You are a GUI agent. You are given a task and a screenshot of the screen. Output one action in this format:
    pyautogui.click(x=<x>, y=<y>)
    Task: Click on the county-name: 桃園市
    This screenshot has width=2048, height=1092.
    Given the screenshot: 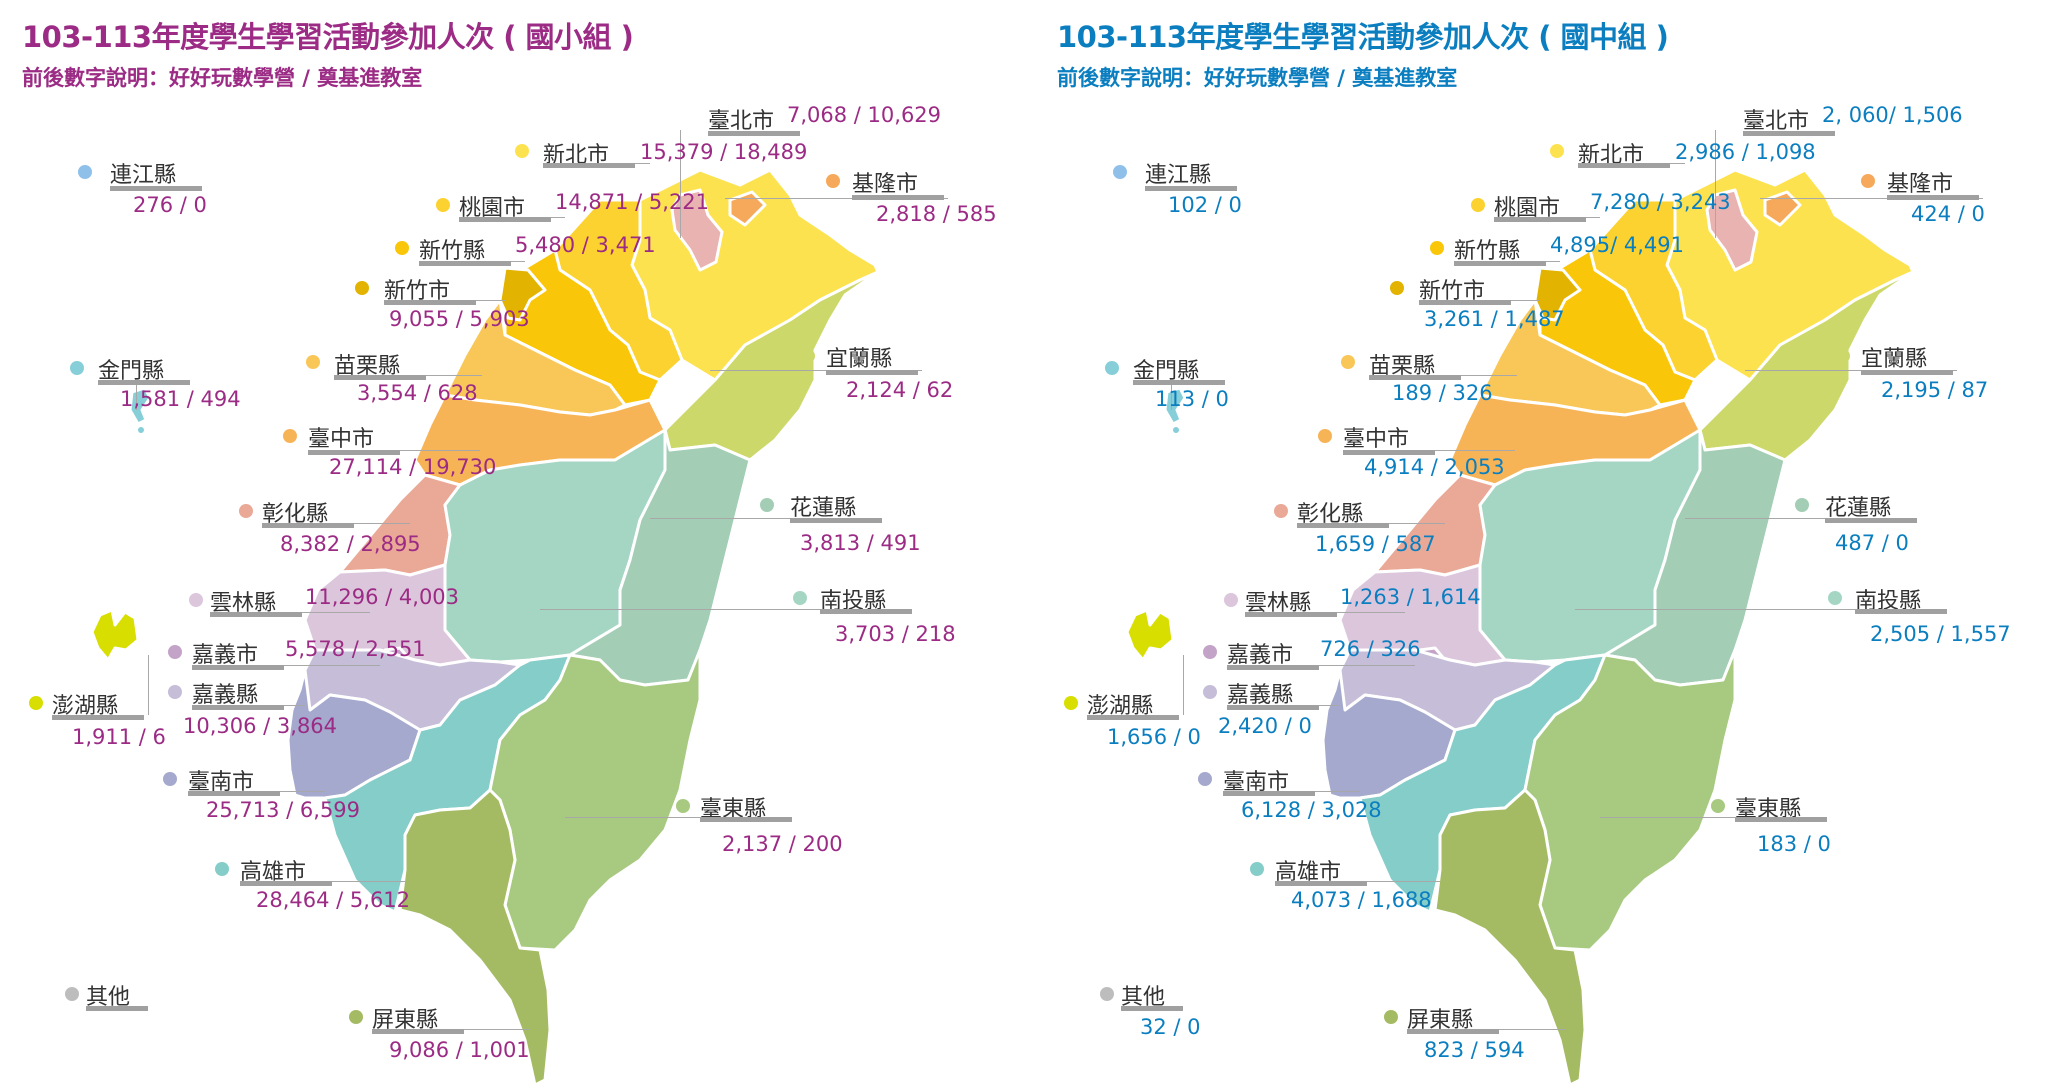 What is the action you would take?
    pyautogui.click(x=492, y=208)
    